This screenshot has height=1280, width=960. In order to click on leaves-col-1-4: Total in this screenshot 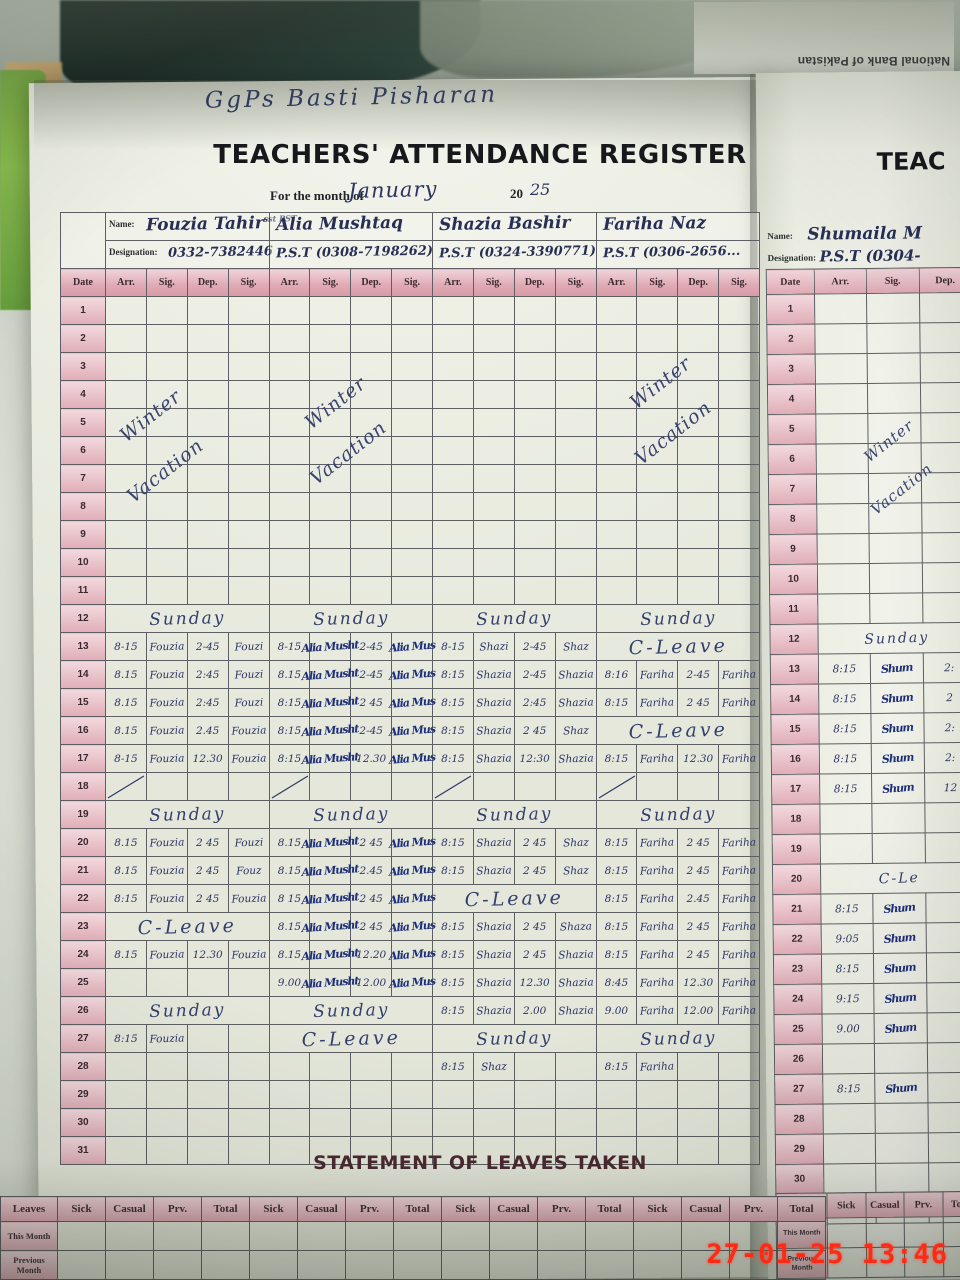, I will do `click(225, 1209)`.